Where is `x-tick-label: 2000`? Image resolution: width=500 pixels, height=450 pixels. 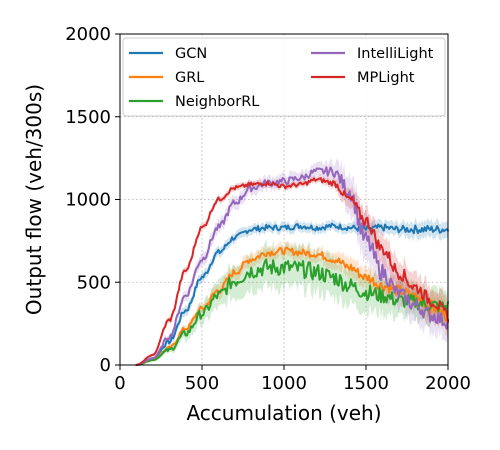
x-tick-label: 2000 is located at coordinates (448, 383).